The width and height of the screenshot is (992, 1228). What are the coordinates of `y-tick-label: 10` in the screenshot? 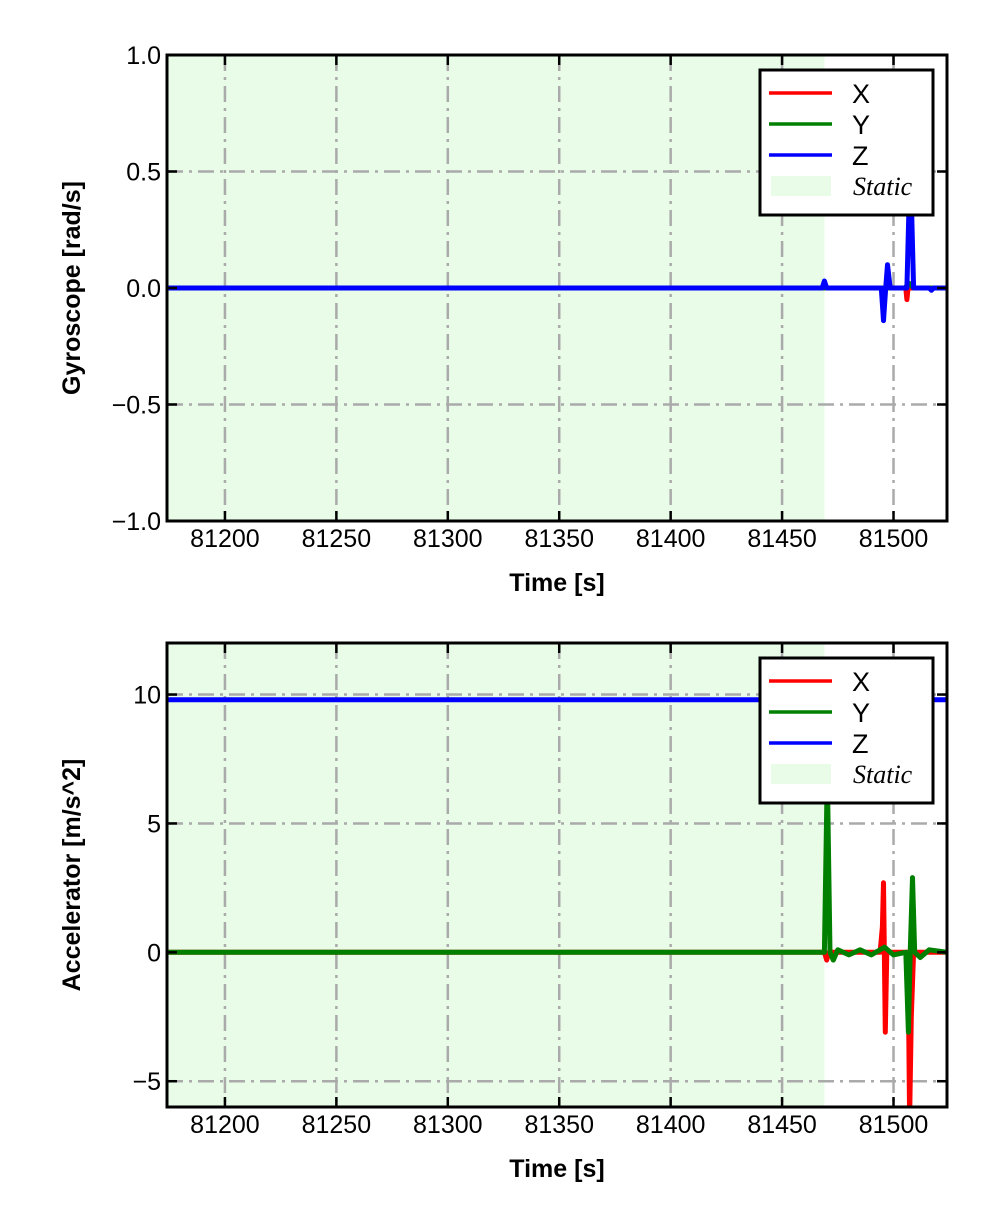 It's located at (147, 696).